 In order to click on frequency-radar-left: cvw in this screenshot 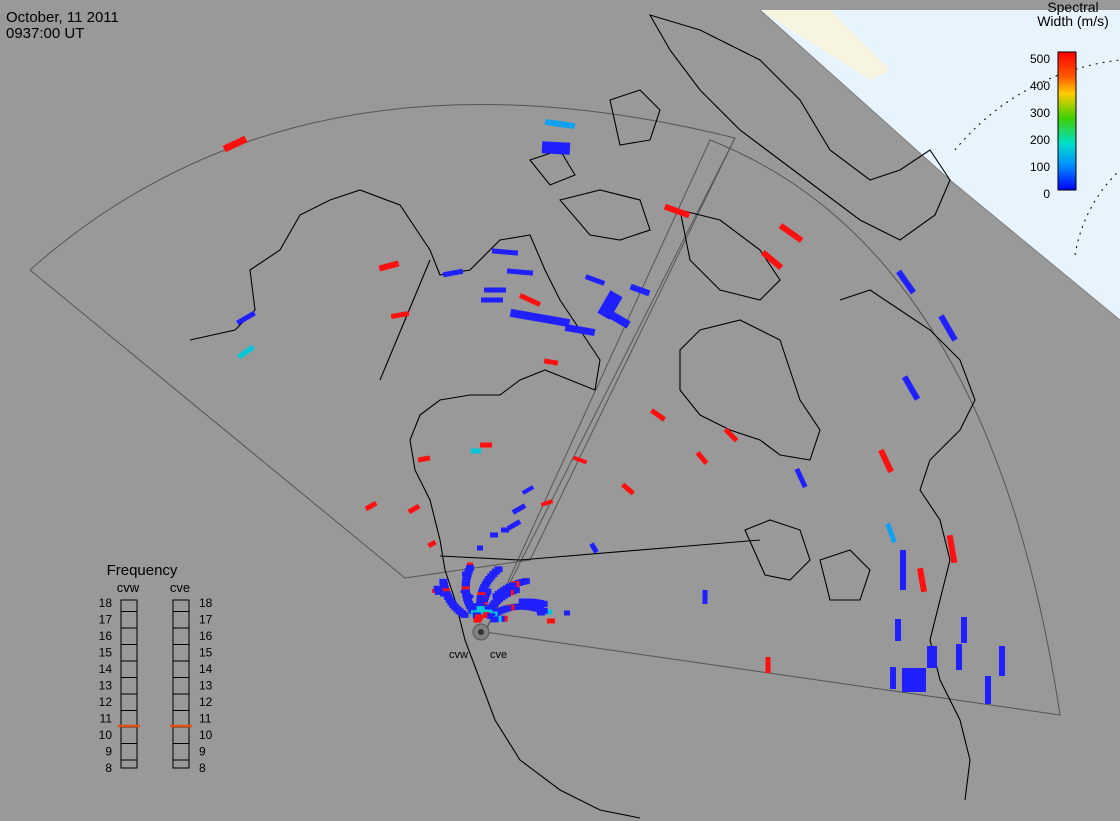, I will do `click(128, 587)`.